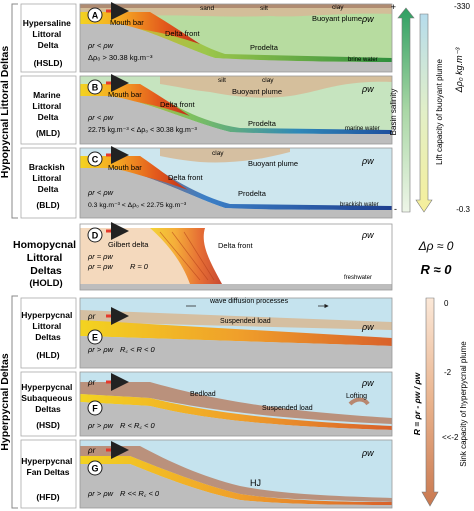  I want to click on svg-text: A, so click(95, 16).